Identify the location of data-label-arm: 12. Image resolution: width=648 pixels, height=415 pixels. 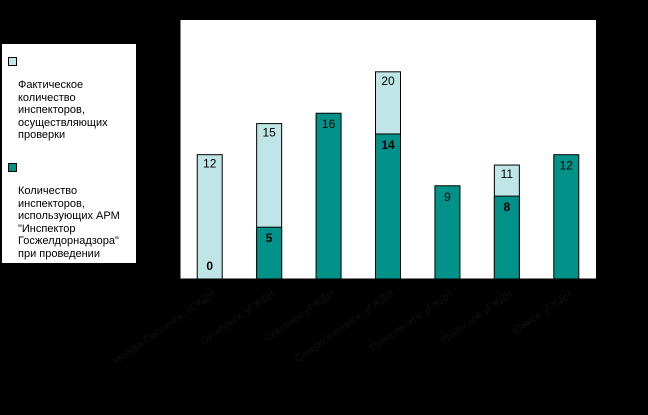
(567, 166).